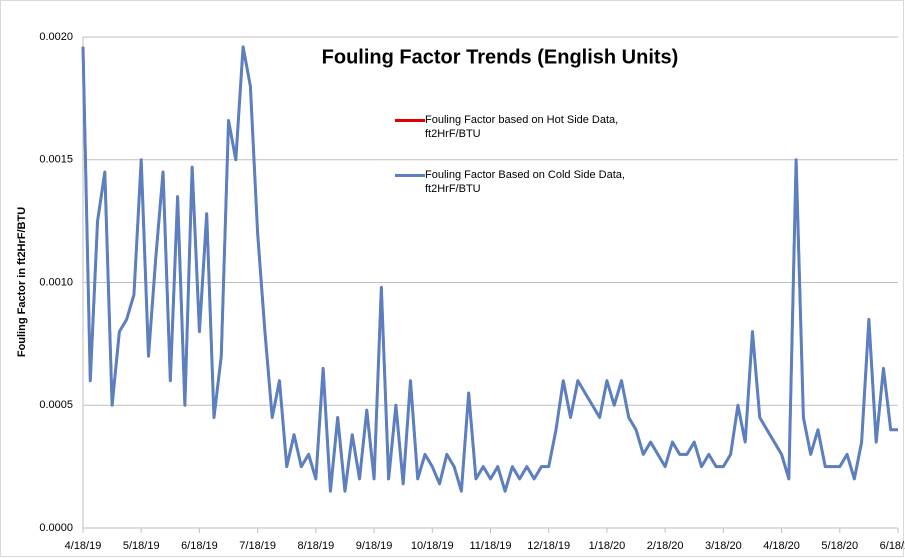 The height and width of the screenshot is (558, 905). What do you see at coordinates (199, 546) in the screenshot?
I see `x-tick-label: 6/18/19` at bounding box center [199, 546].